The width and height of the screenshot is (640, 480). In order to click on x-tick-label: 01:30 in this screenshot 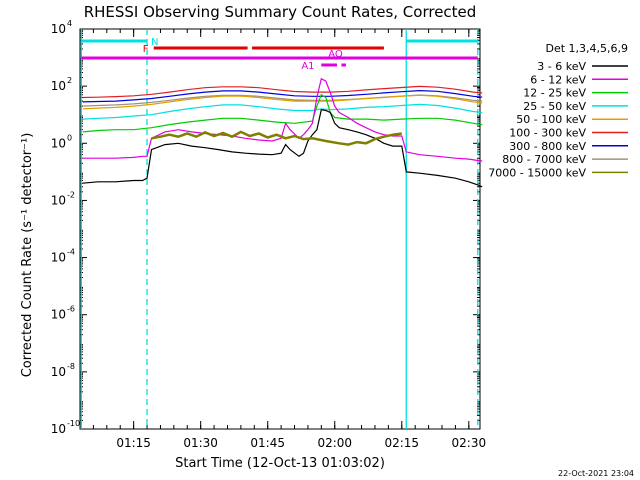, I will do `click(200, 443)`.